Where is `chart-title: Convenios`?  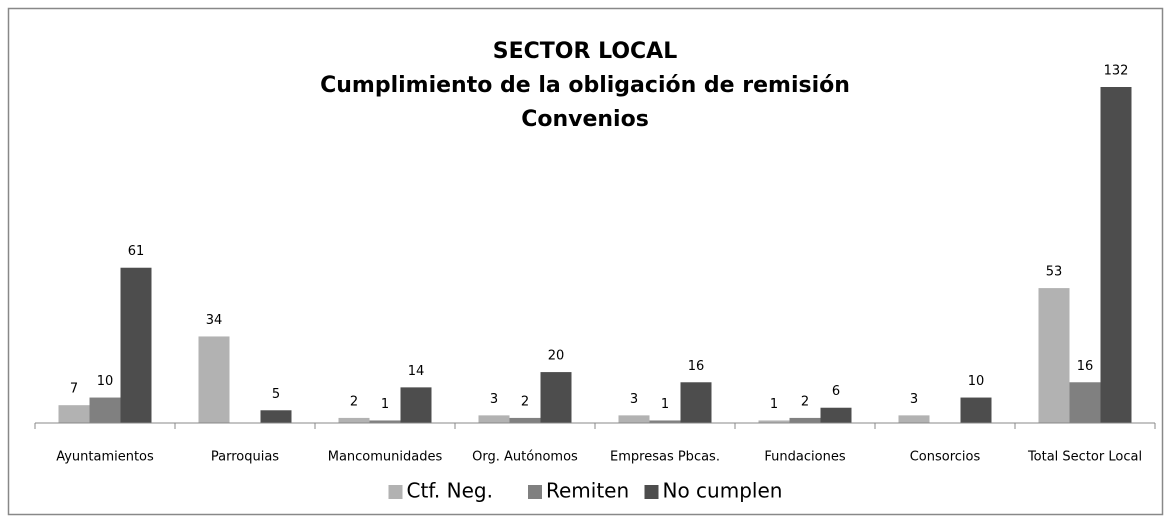
chart-title: Convenios is located at coordinates (585, 119).